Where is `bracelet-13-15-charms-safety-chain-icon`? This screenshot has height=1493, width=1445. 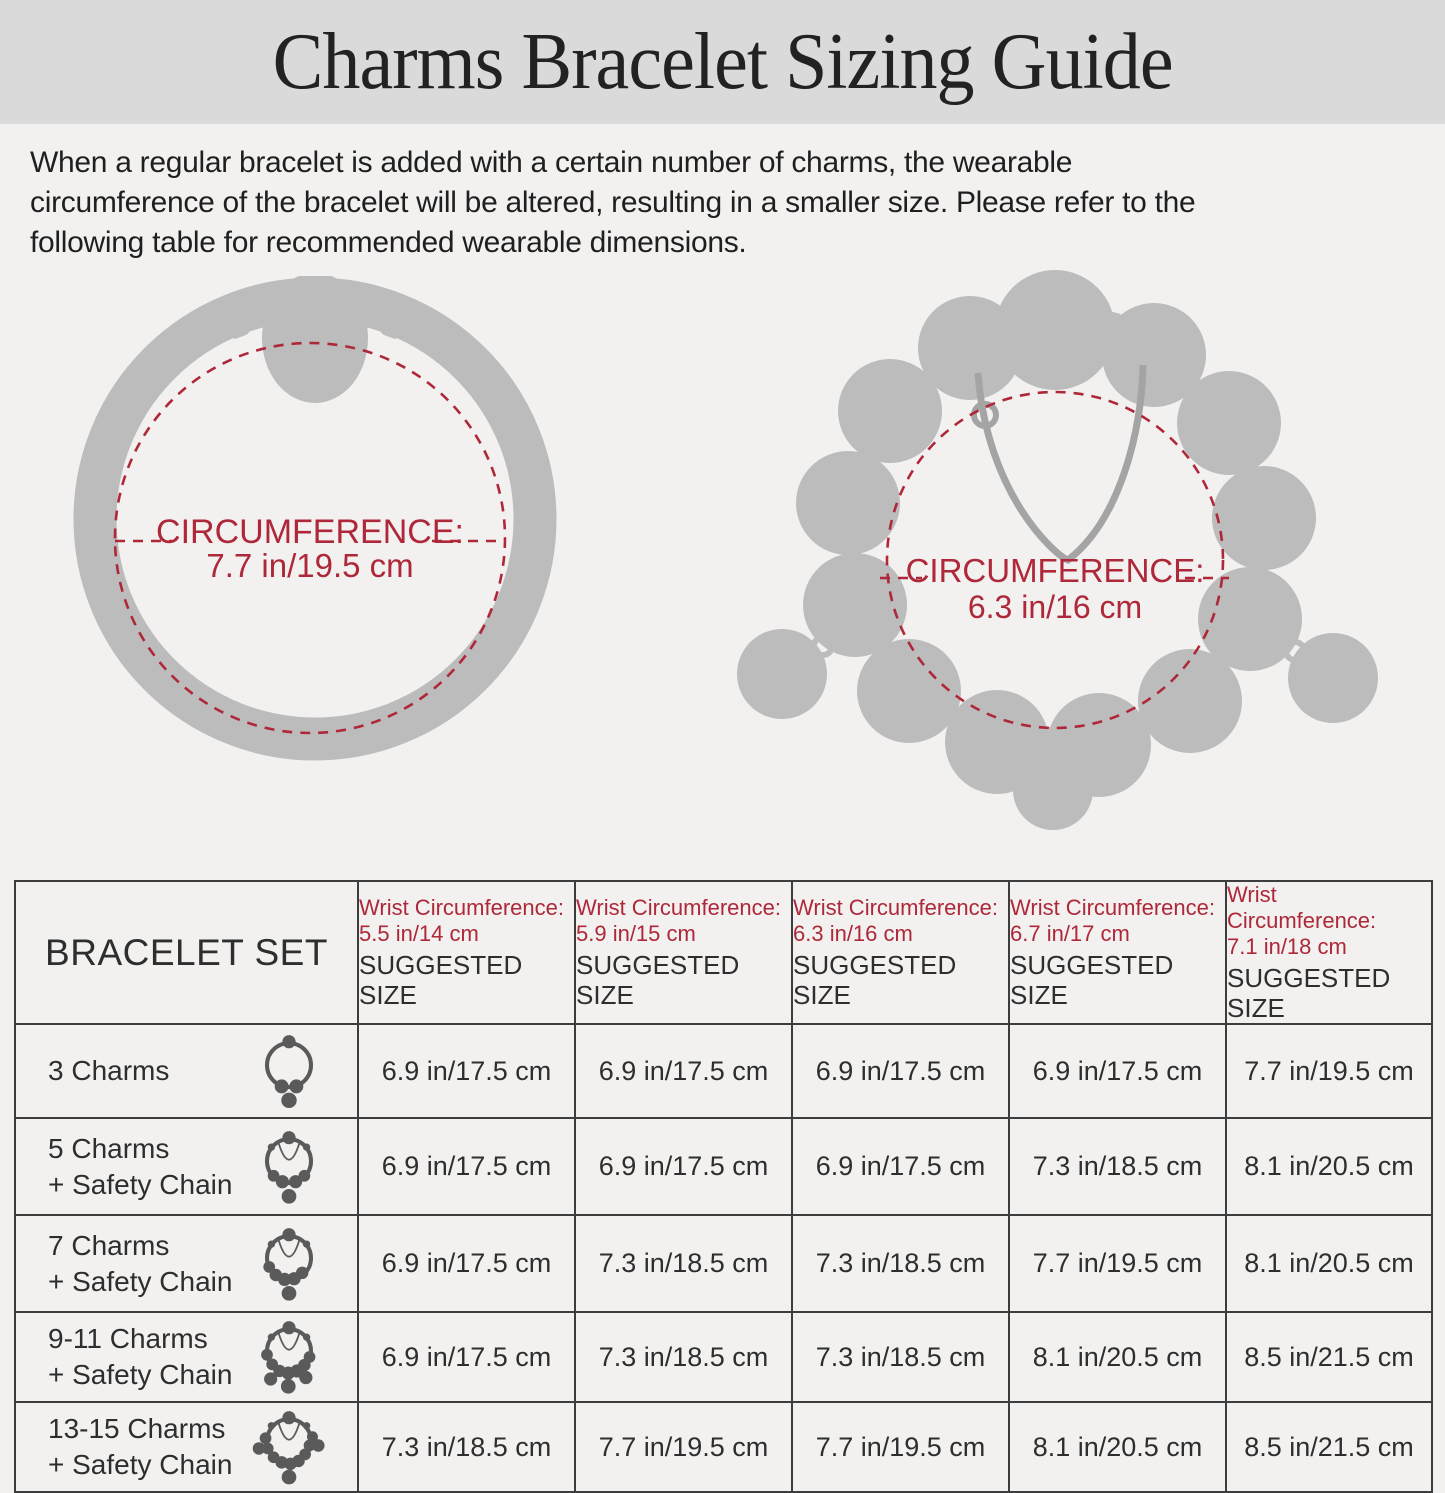 bracelet-13-15-charms-safety-chain-icon is located at coordinates (288, 1448).